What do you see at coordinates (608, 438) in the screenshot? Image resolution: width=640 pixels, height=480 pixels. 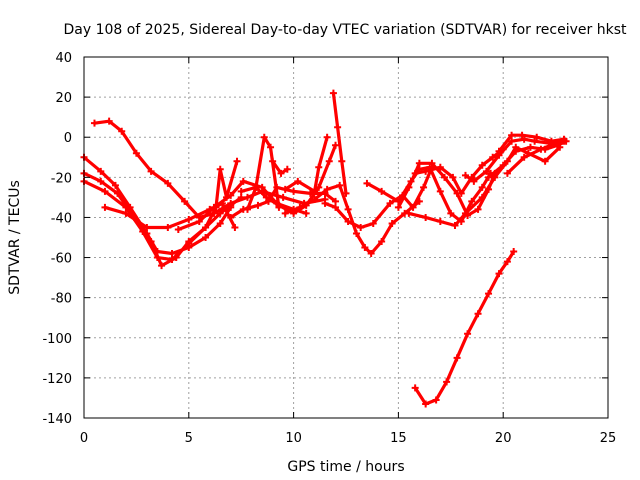 I see `x-tick-label: 25` at bounding box center [608, 438].